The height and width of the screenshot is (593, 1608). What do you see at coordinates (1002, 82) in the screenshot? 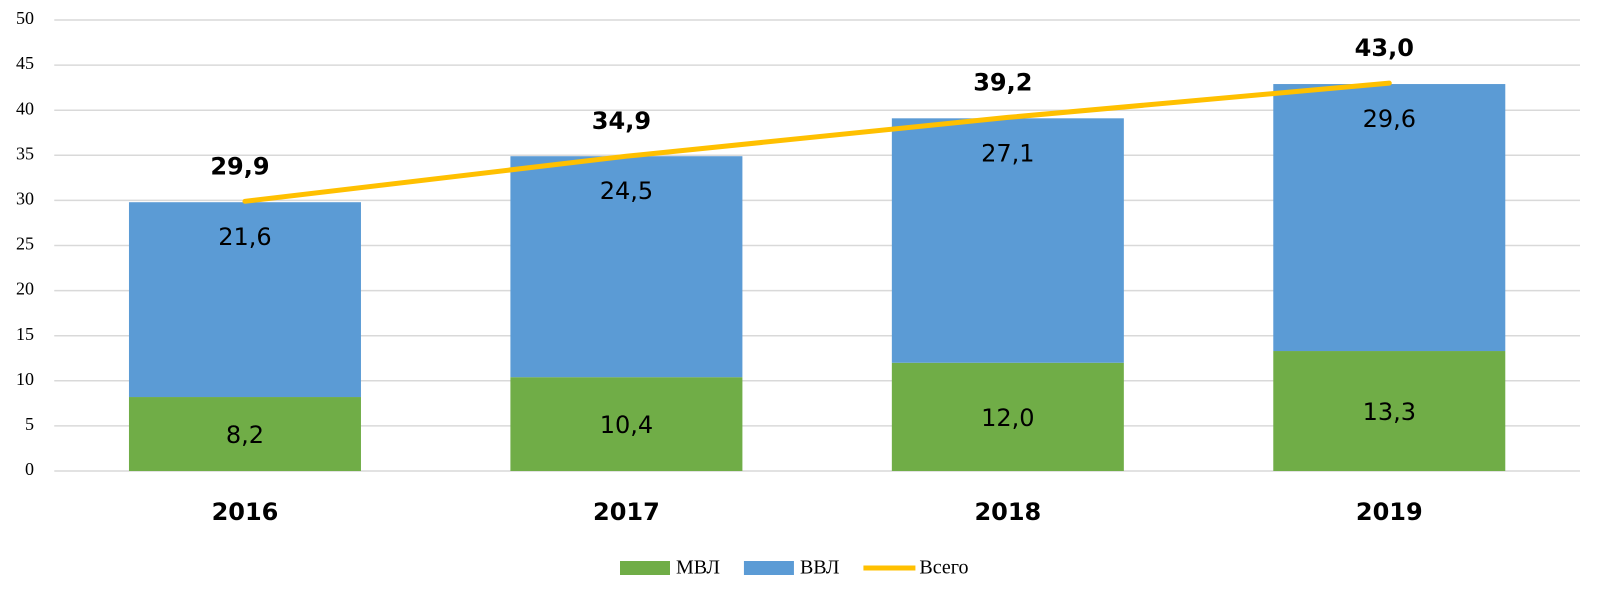
I see `total-label: 39,2` at bounding box center [1002, 82].